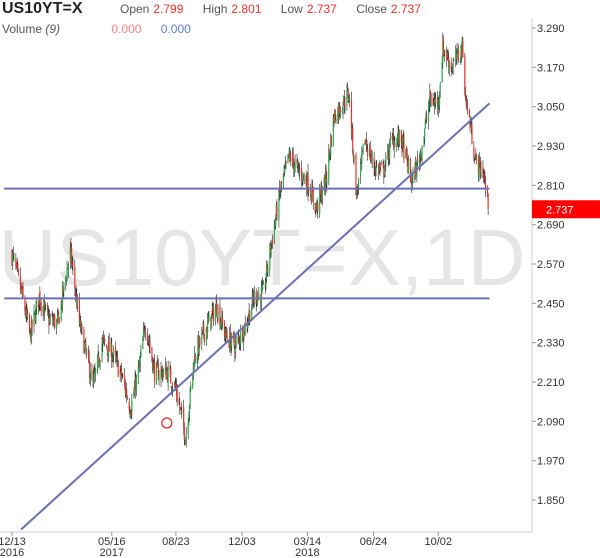 Image resolution: width=600 pixels, height=558 pixels. I want to click on last-price-label: 2.737, so click(560, 210).